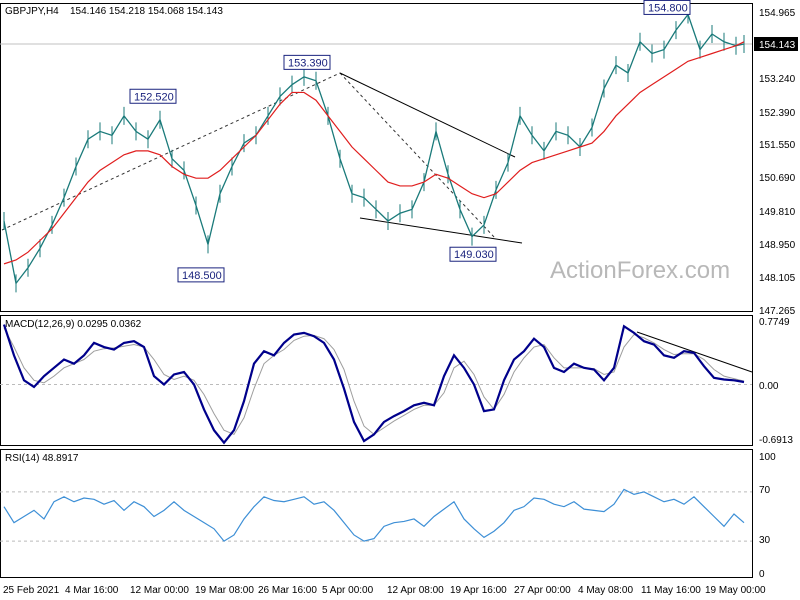  I want to click on x-tick: 4 May 08:00, so click(605, 590).